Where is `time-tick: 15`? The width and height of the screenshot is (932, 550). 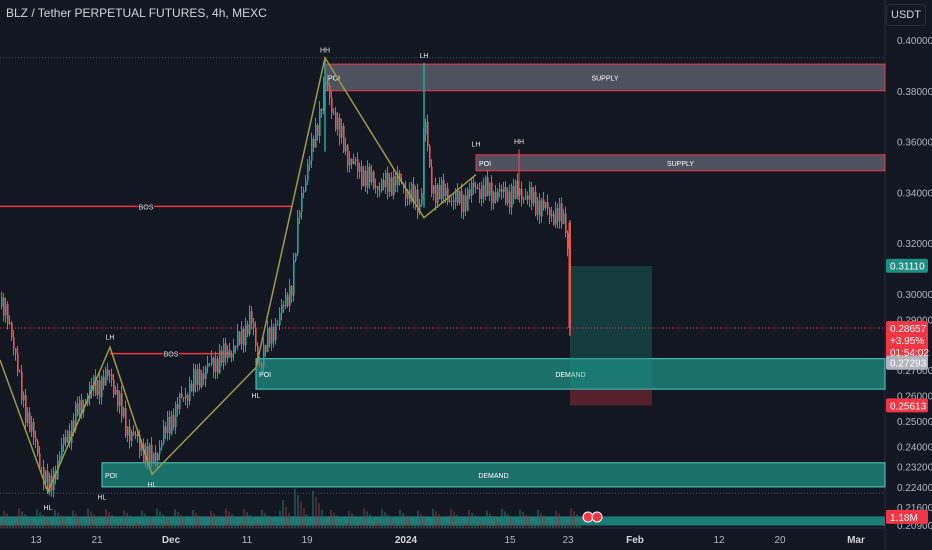 time-tick: 15 is located at coordinates (510, 540).